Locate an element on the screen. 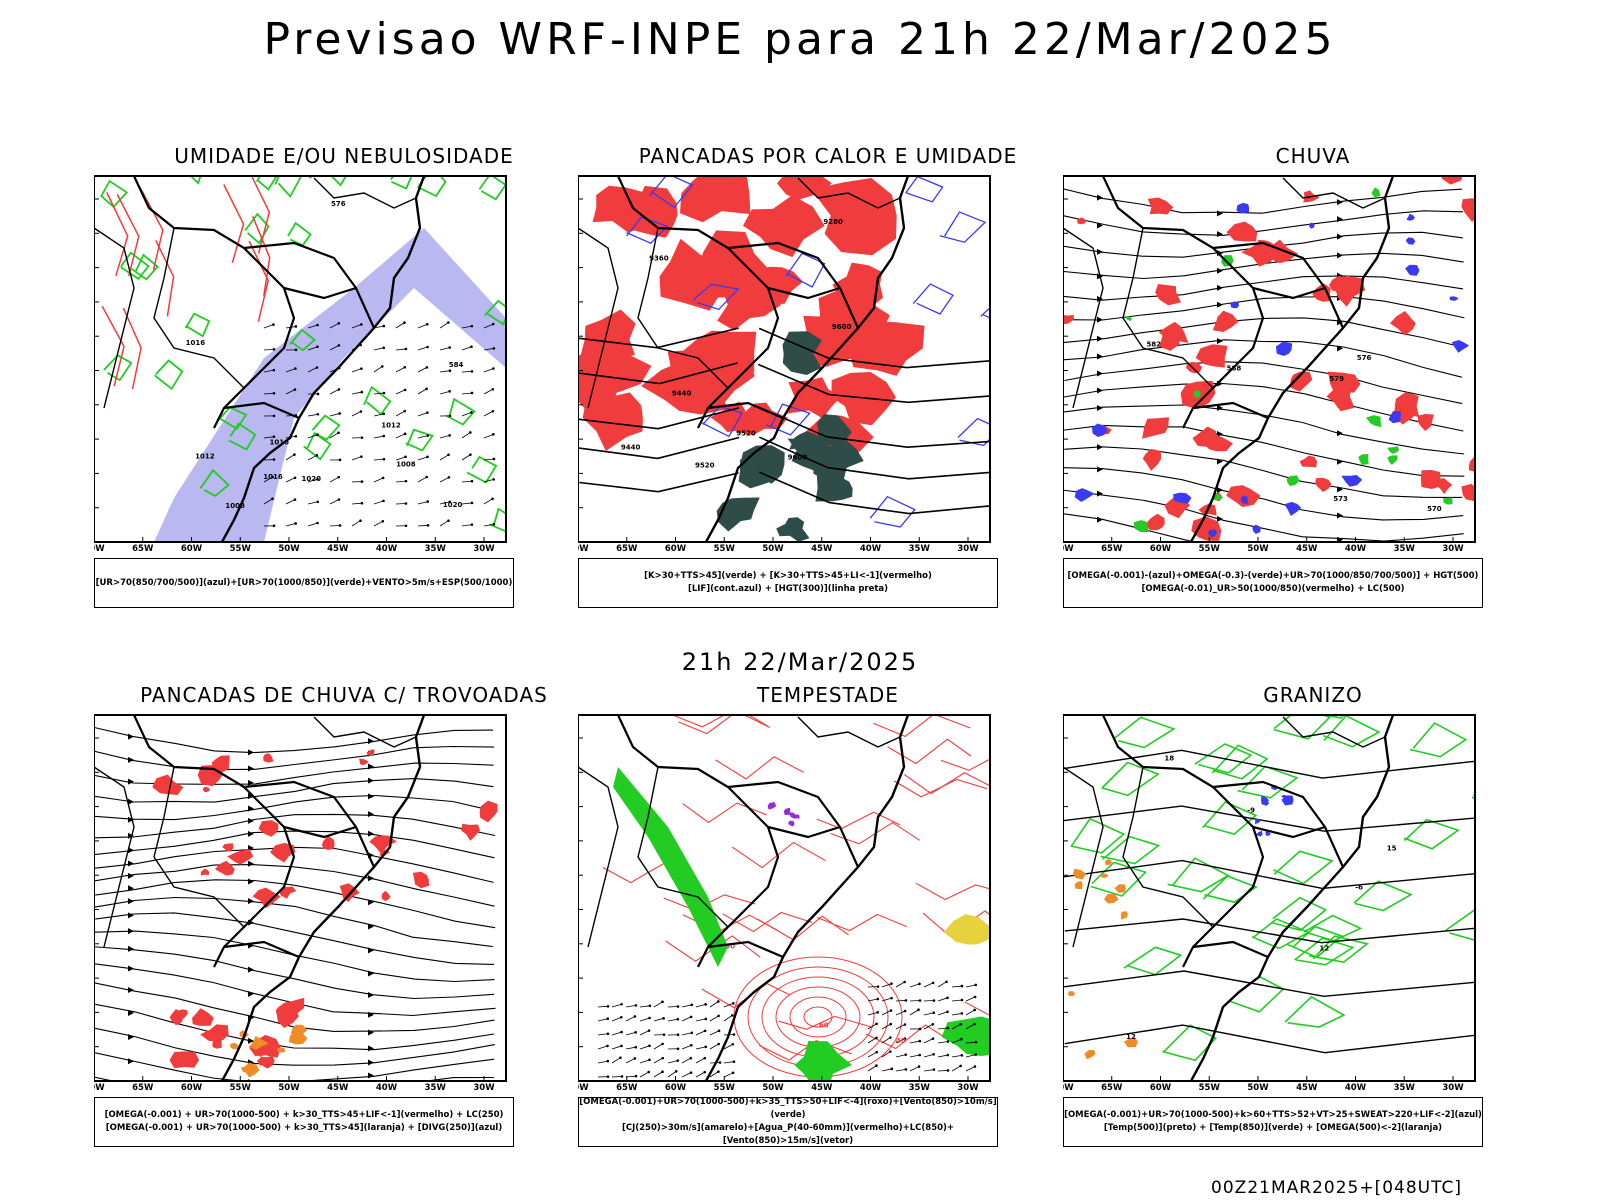 This screenshot has height=1200, width=1600. lon-label: 35W is located at coordinates (1405, 1088).